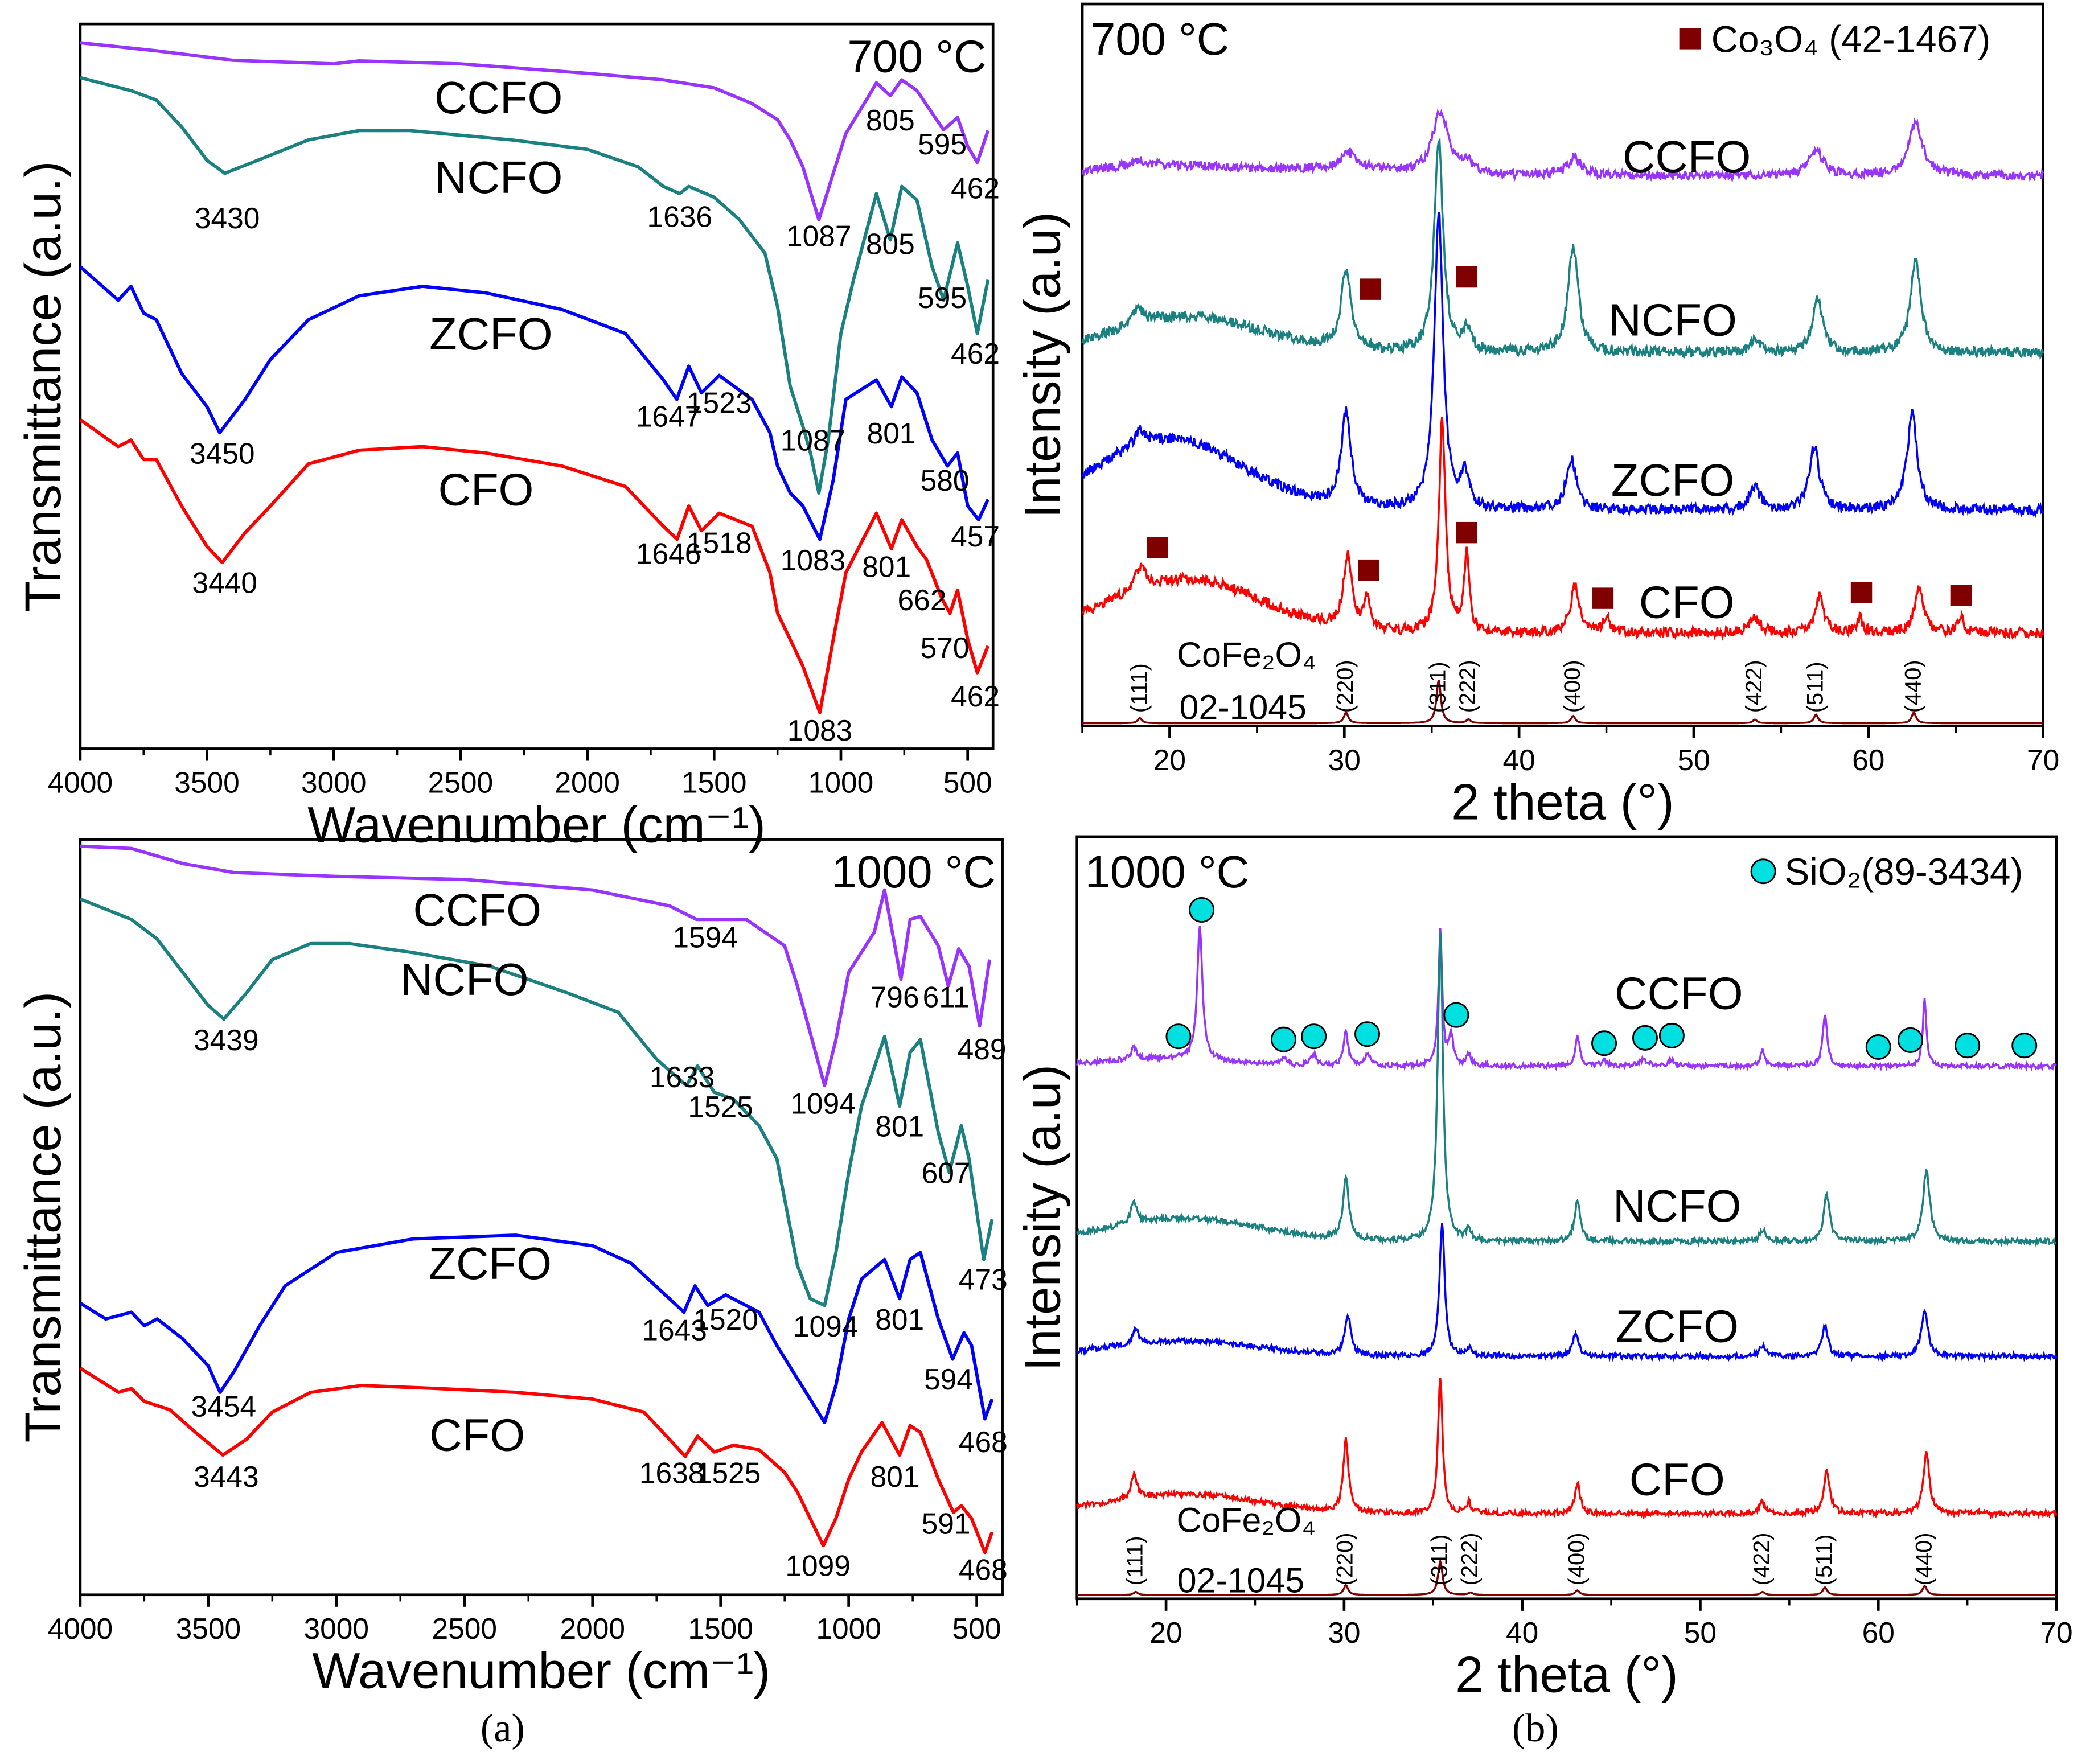  Describe the element at coordinates (672, 1472) in the screenshot. I see `peak-label: 1638` at that location.